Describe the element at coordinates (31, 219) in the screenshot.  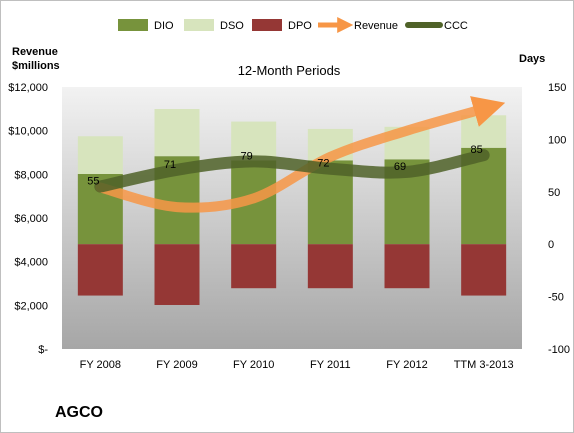
I see `left-tick-label: $6,000` at that location.